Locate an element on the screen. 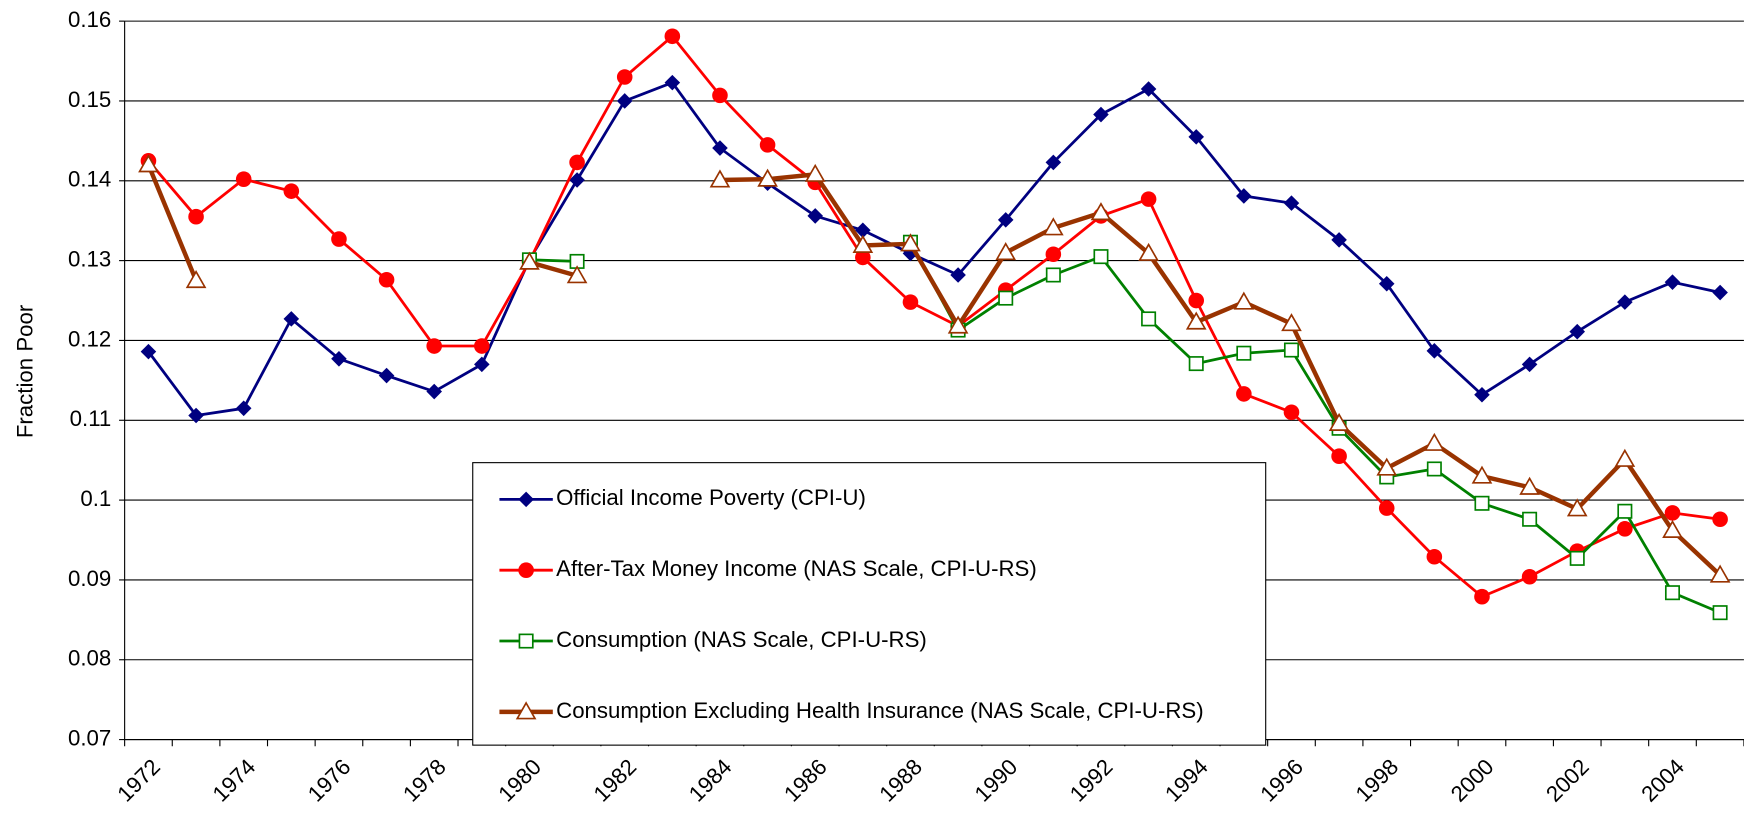 The width and height of the screenshot is (1744, 833). x-tick-label: 2000 is located at coordinates (1472, 780).